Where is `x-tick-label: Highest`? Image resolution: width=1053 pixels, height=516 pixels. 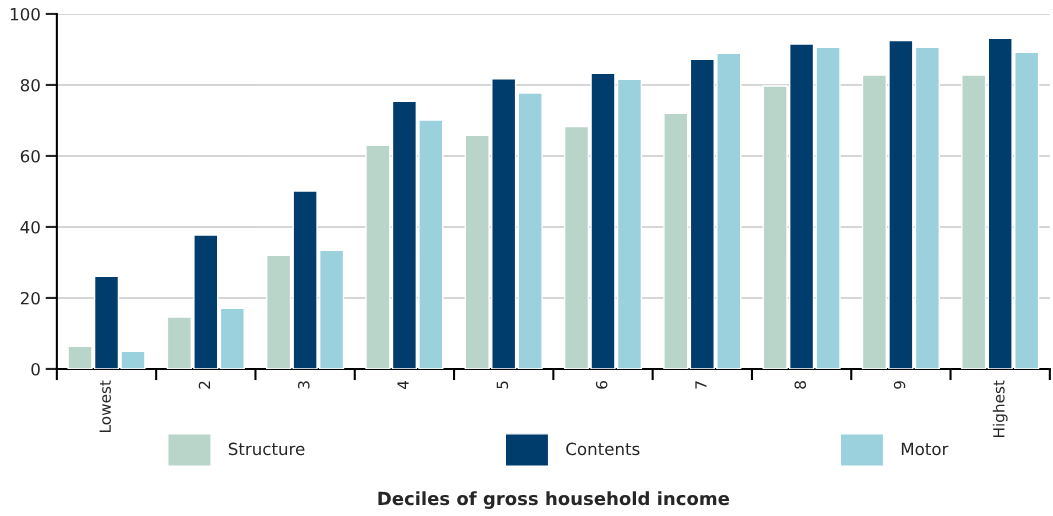 x-tick-label: Highest is located at coordinates (1000, 409).